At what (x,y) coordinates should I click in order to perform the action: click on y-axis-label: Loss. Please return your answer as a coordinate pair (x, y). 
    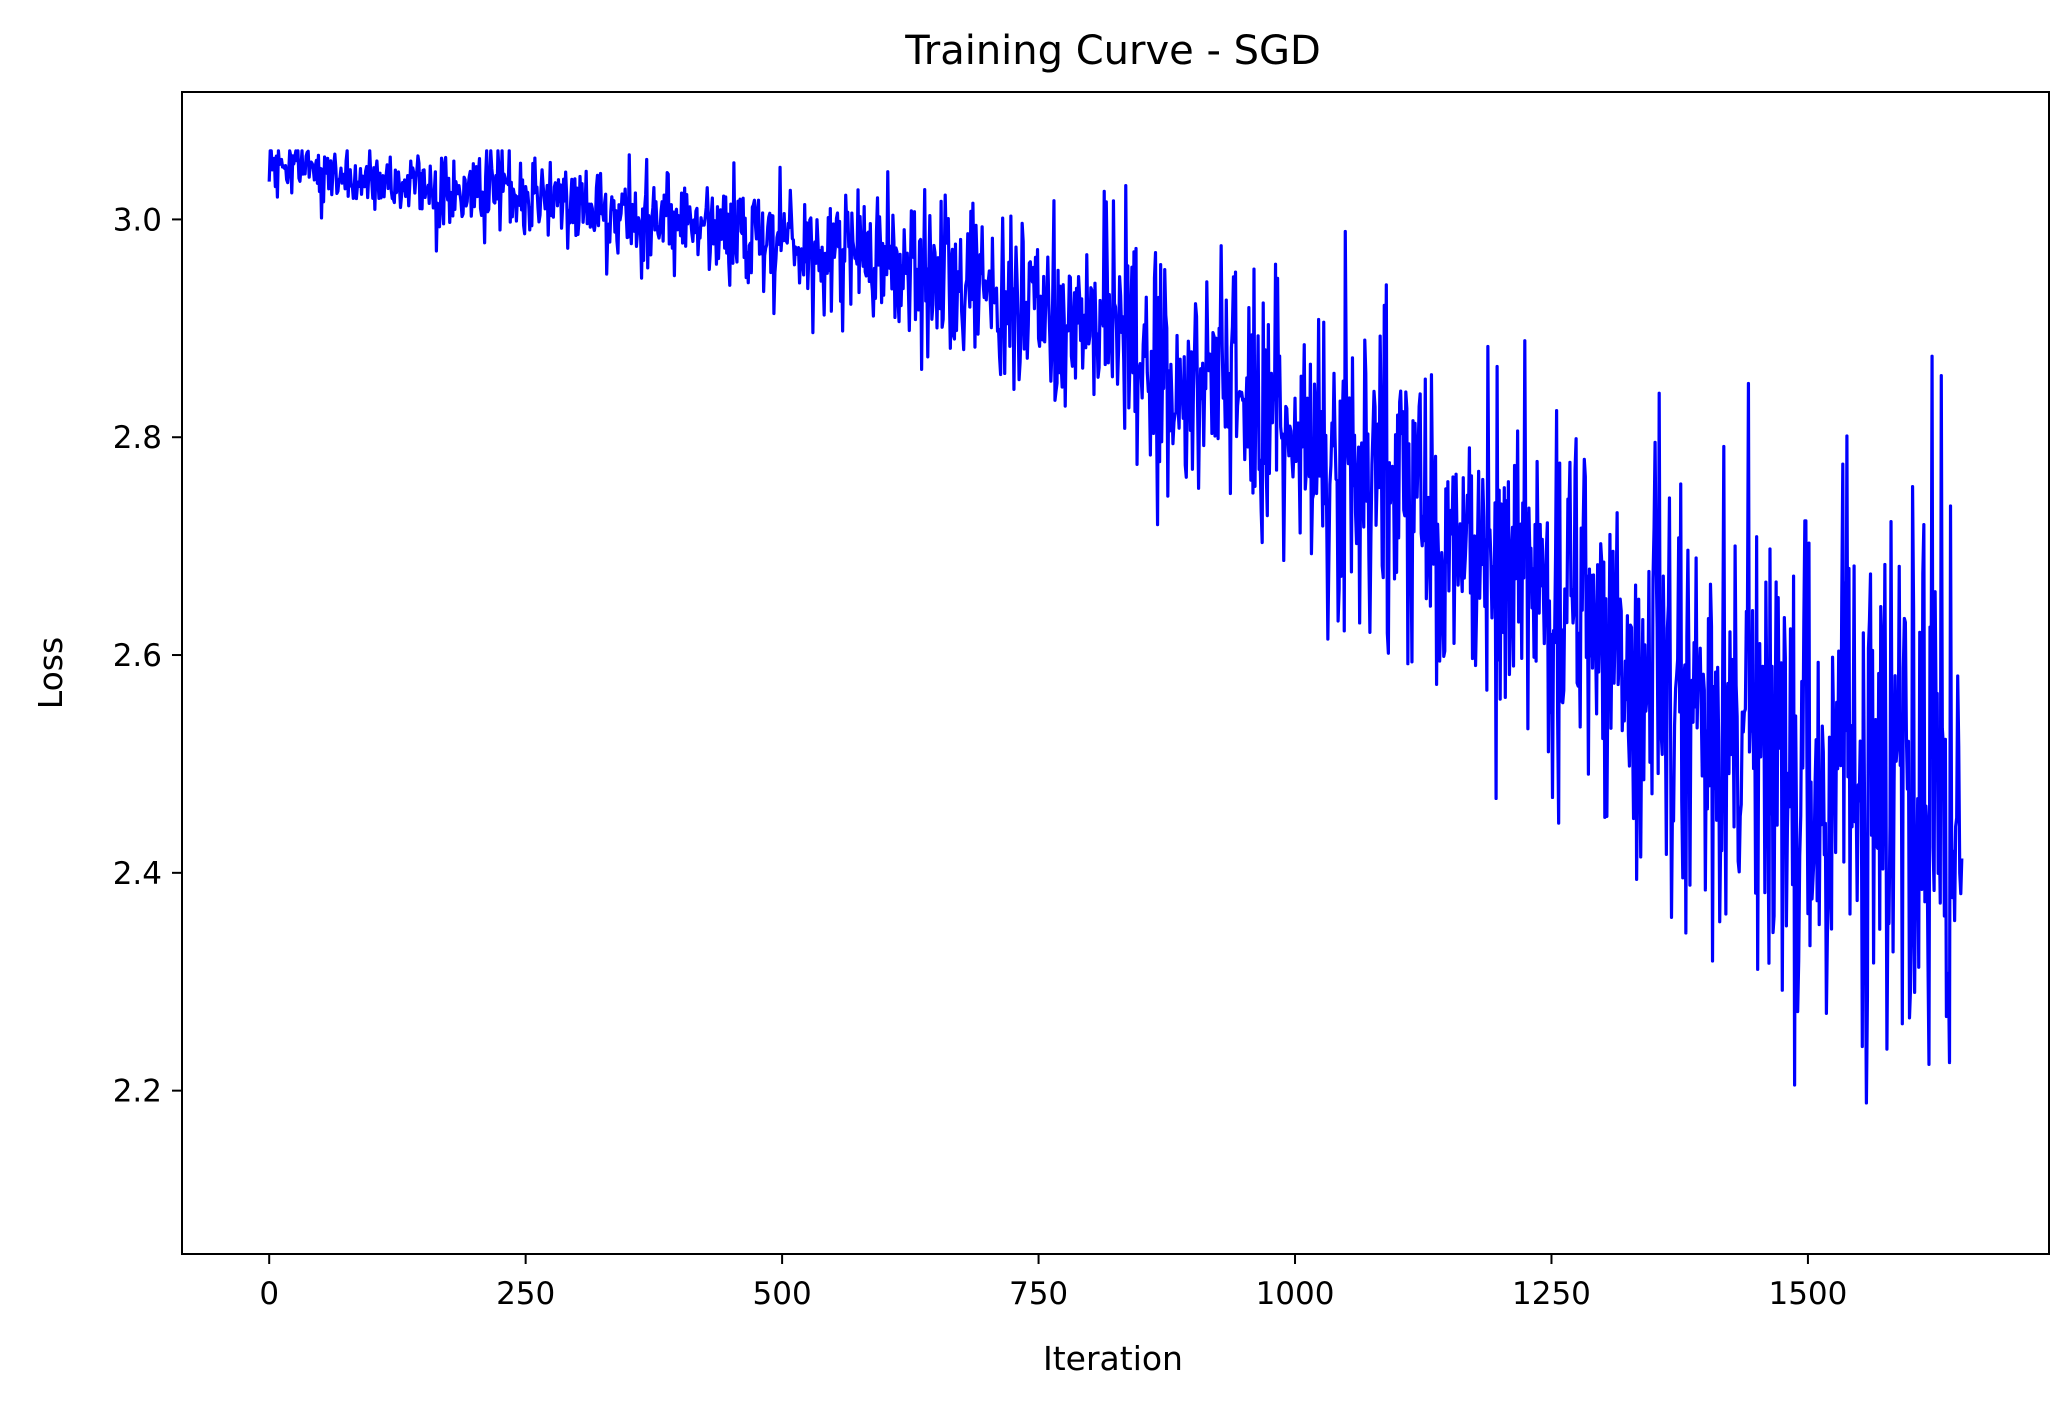
    Looking at the image, I should click on (50, 673).